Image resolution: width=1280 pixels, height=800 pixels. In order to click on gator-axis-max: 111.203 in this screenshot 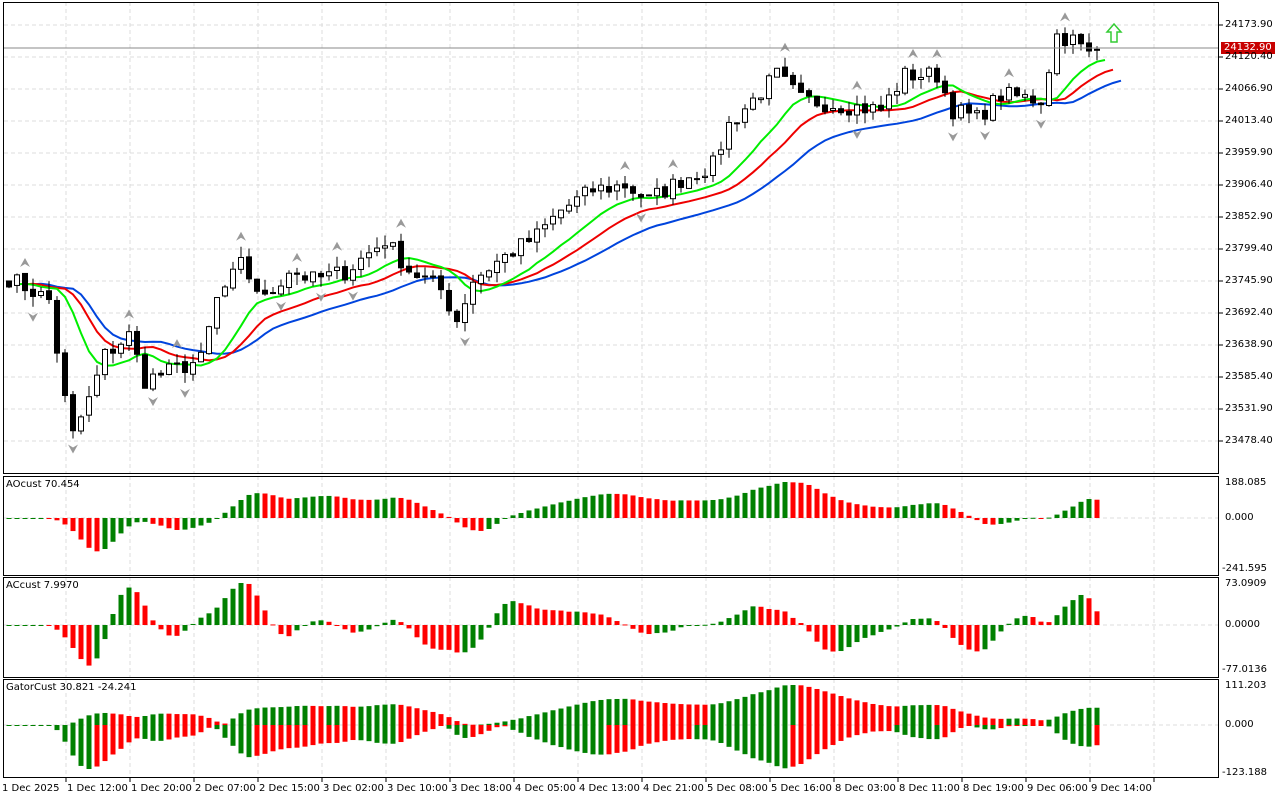, I will do `click(1246, 685)`.